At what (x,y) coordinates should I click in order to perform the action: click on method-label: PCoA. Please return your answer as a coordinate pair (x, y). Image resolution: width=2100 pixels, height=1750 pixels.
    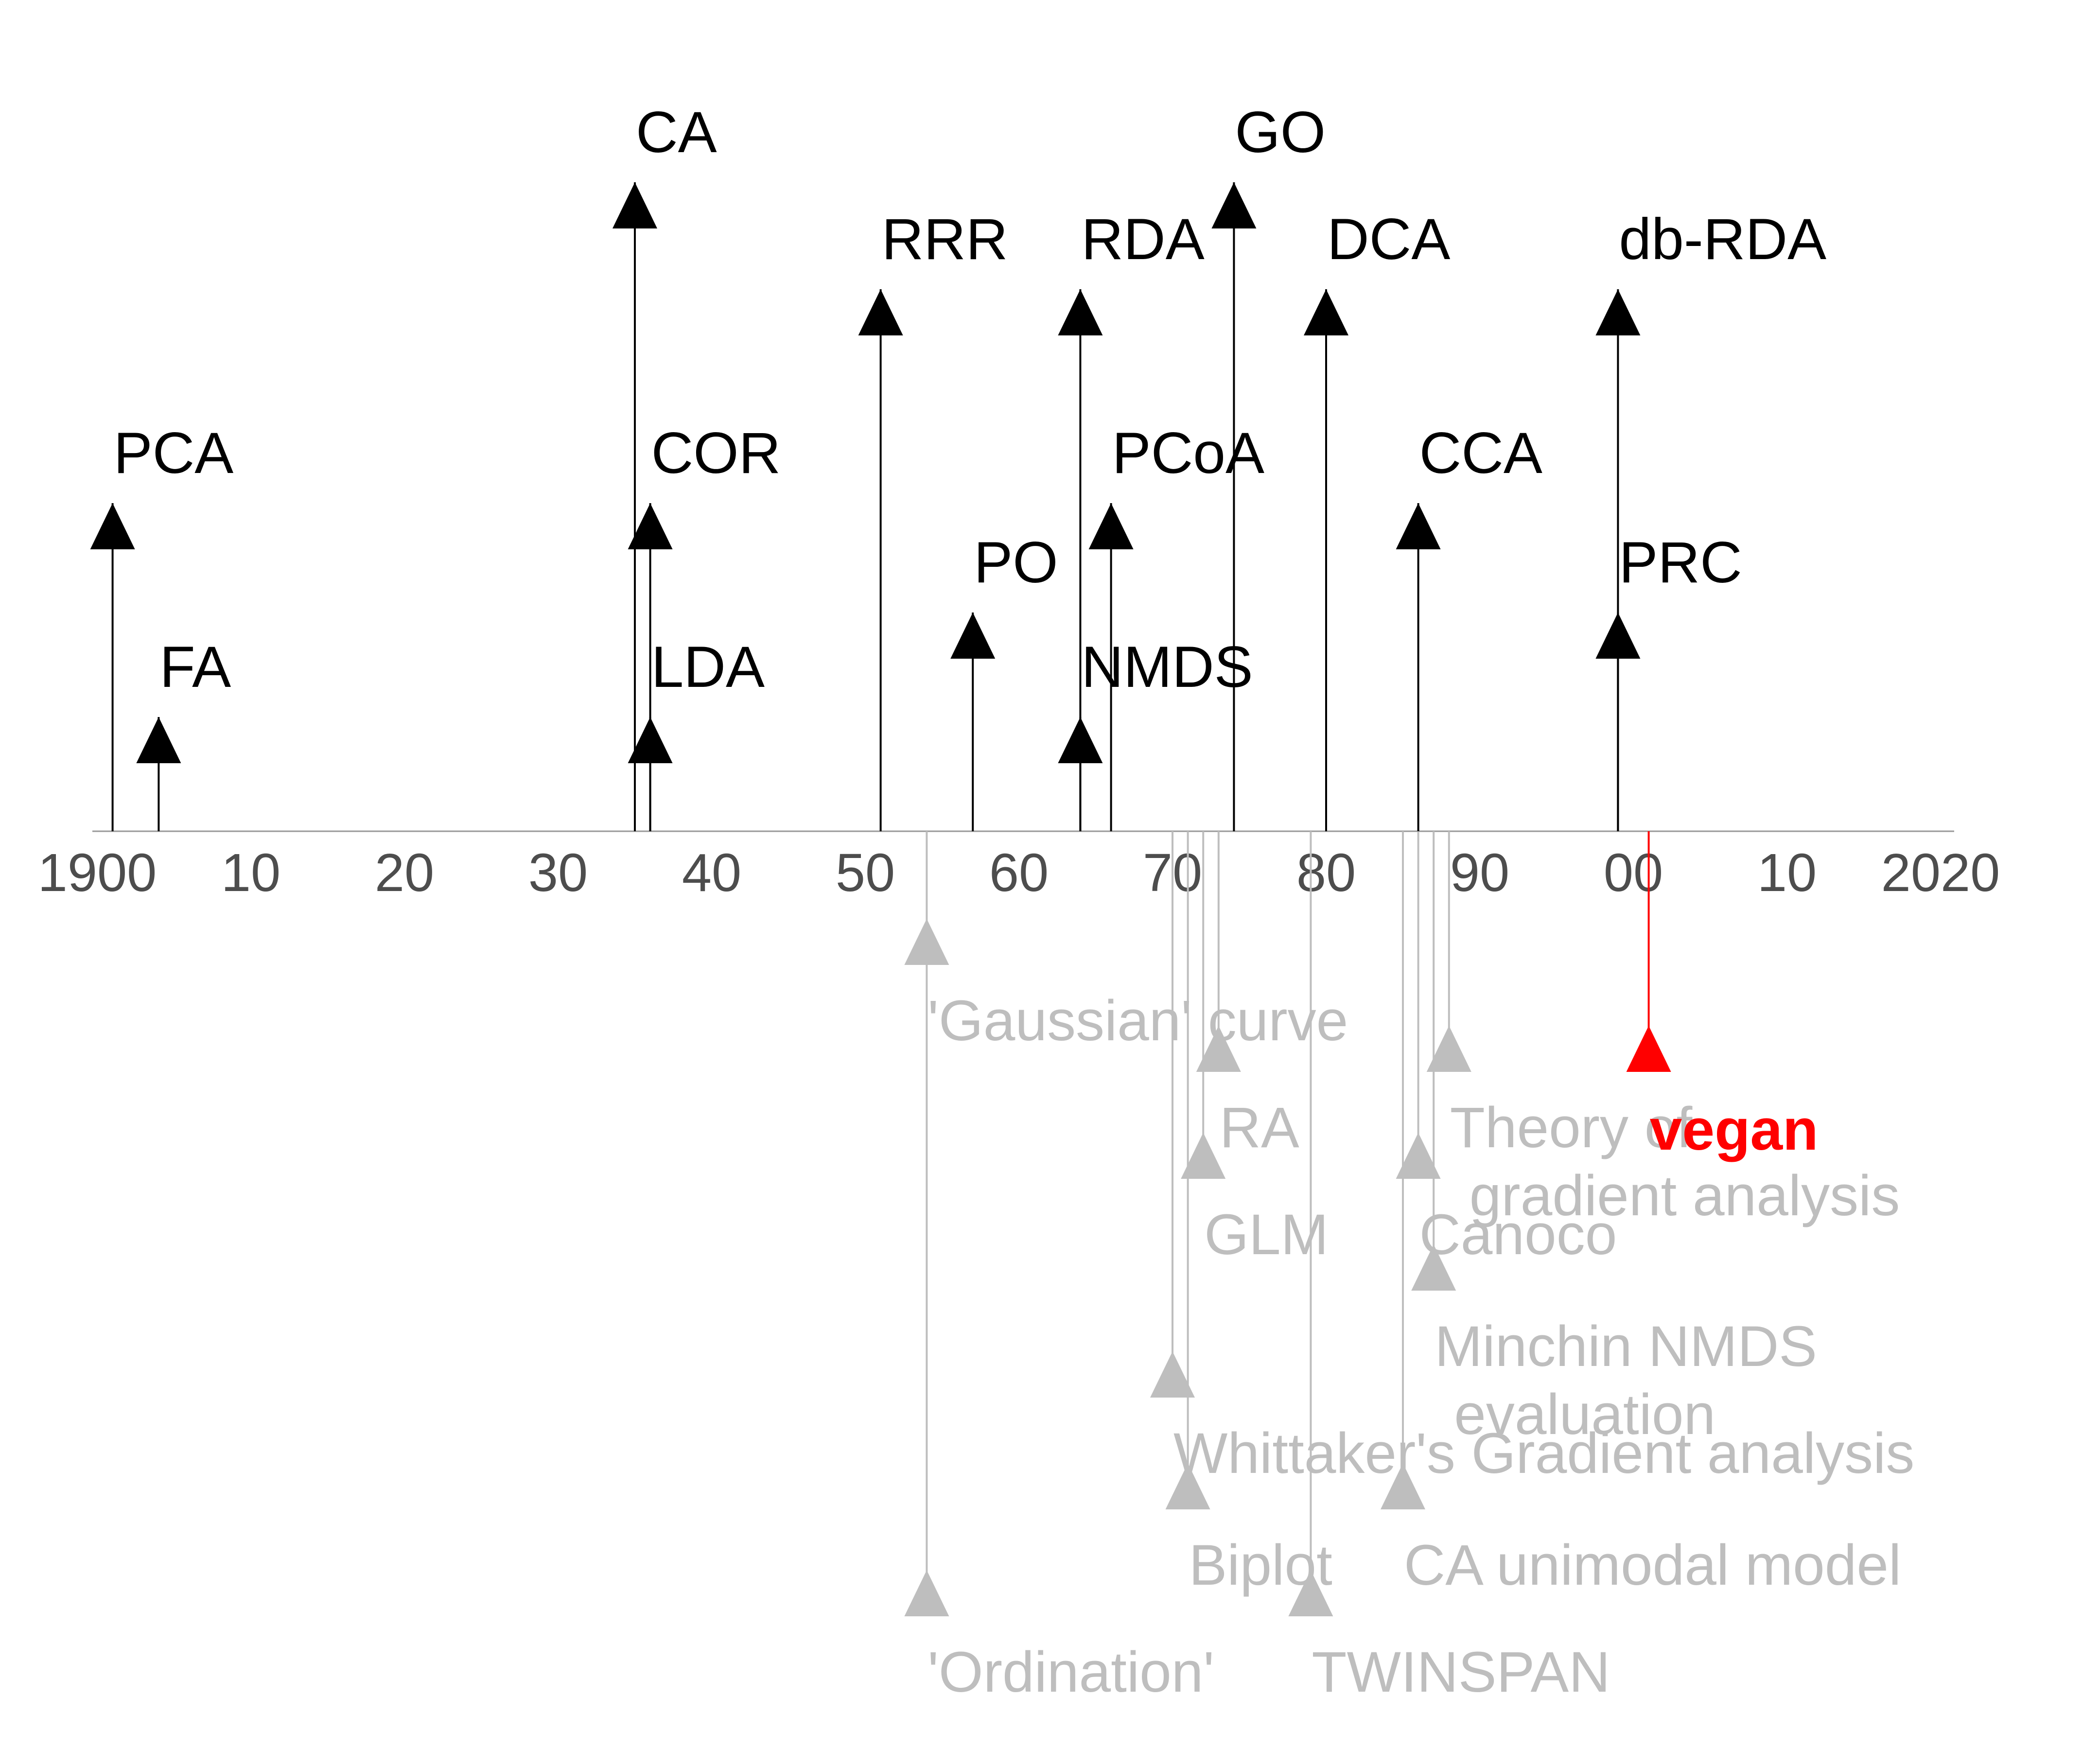
    Looking at the image, I should click on (1188, 453).